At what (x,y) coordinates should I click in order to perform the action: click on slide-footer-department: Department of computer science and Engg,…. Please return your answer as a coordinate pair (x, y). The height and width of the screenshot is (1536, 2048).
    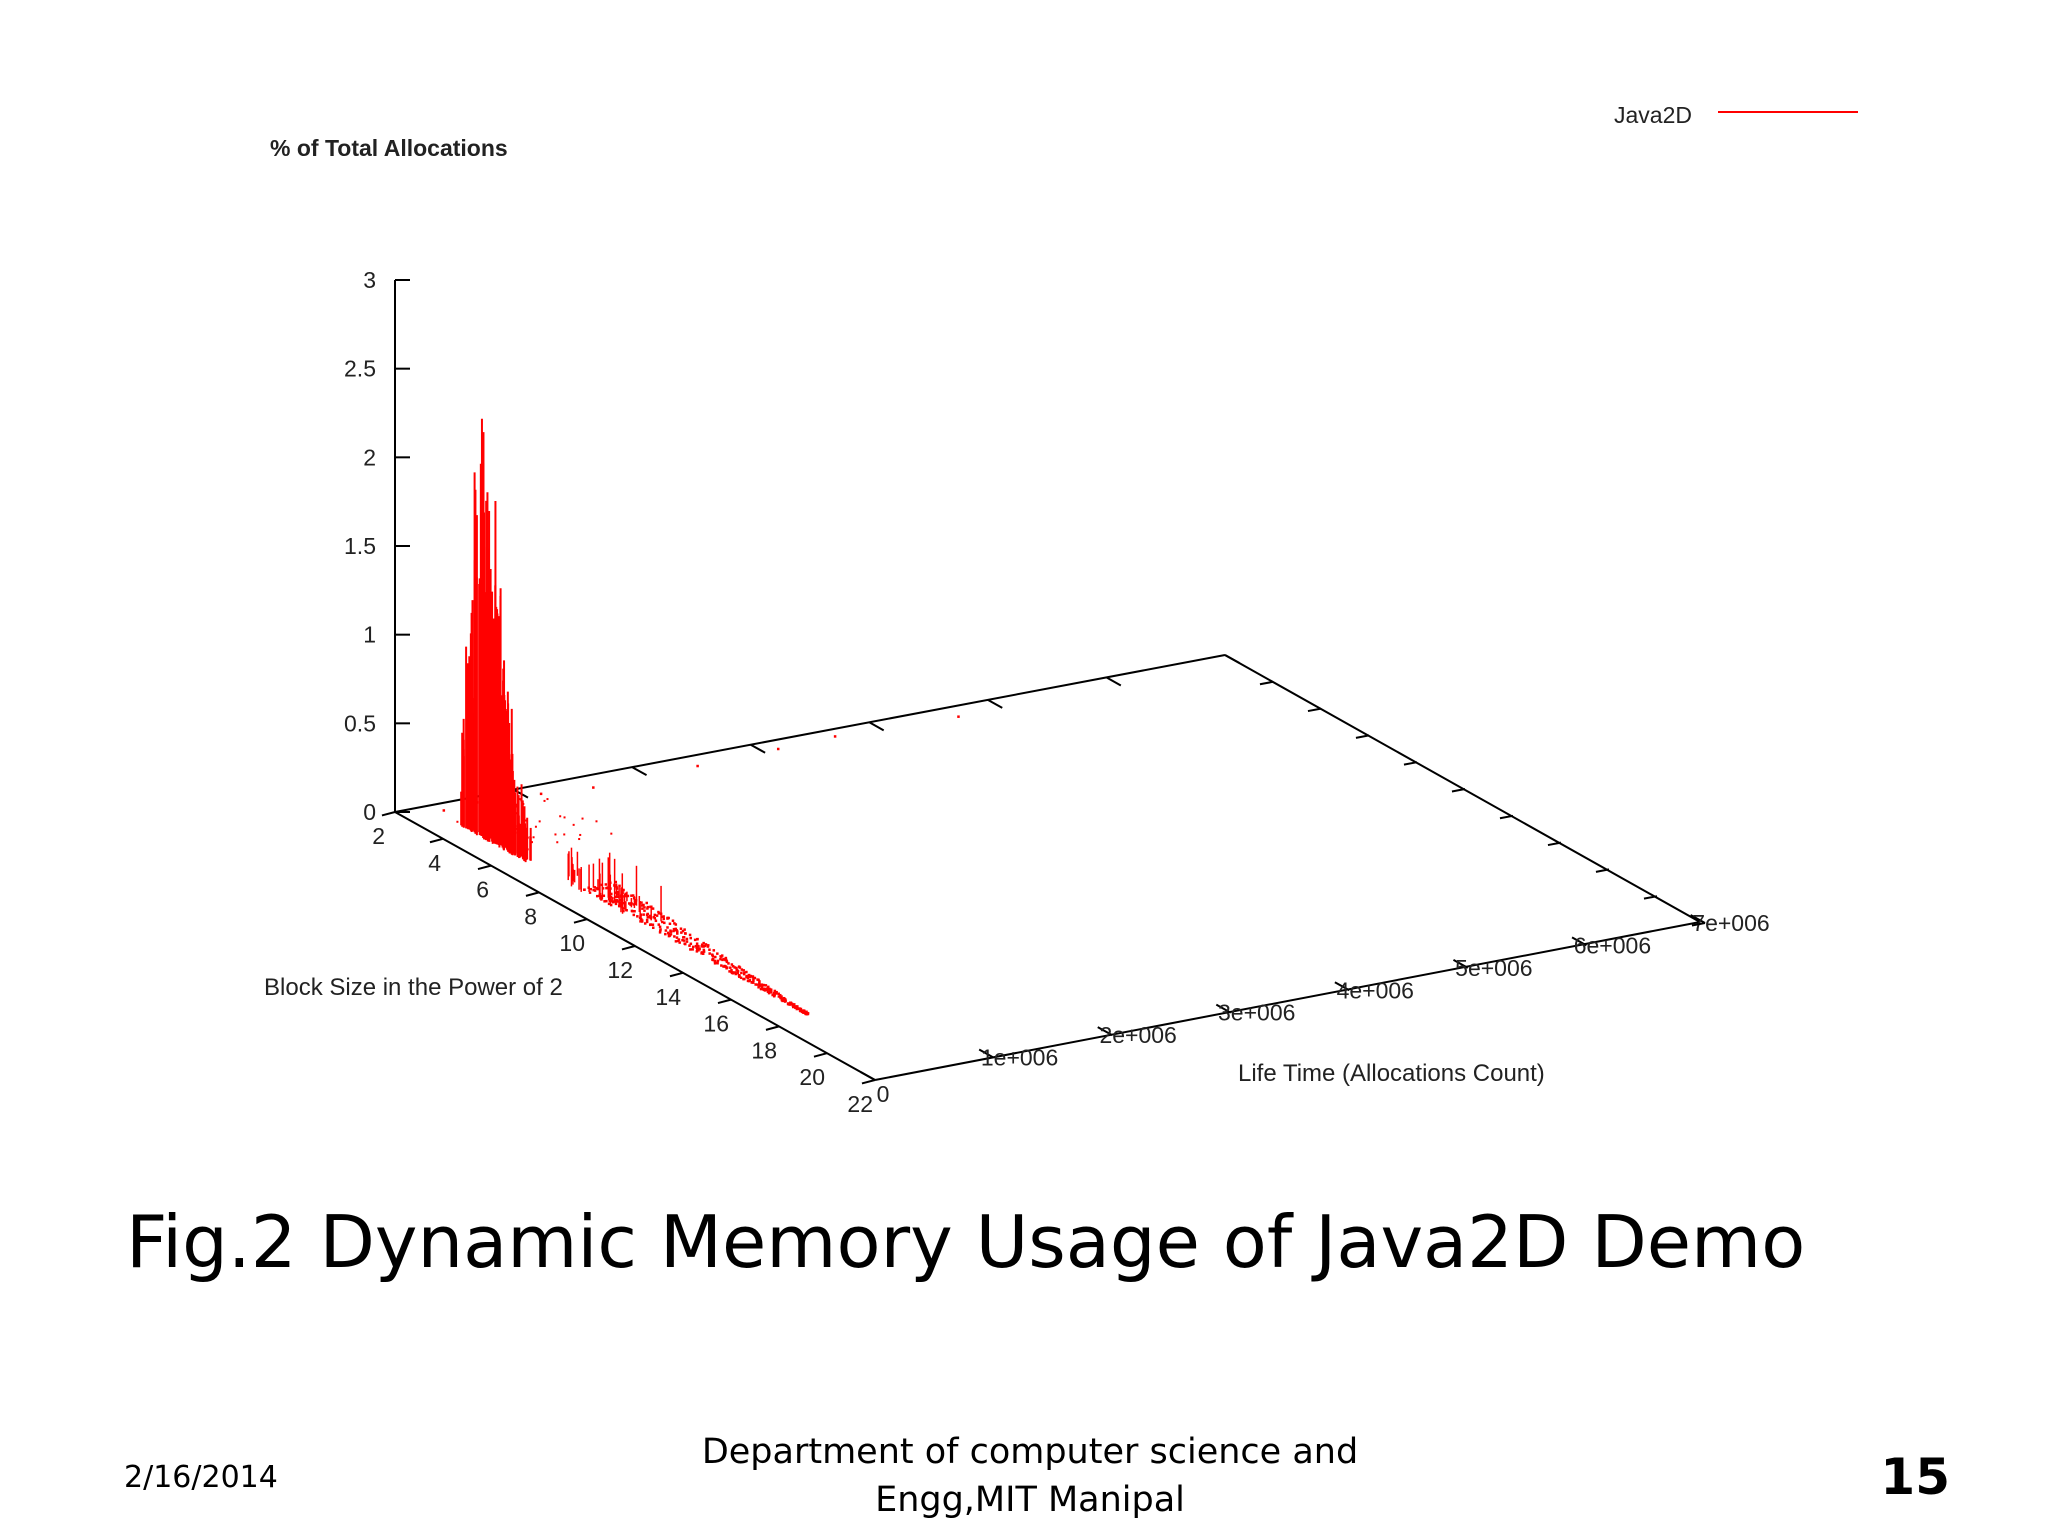
    Looking at the image, I should click on (1030, 1476).